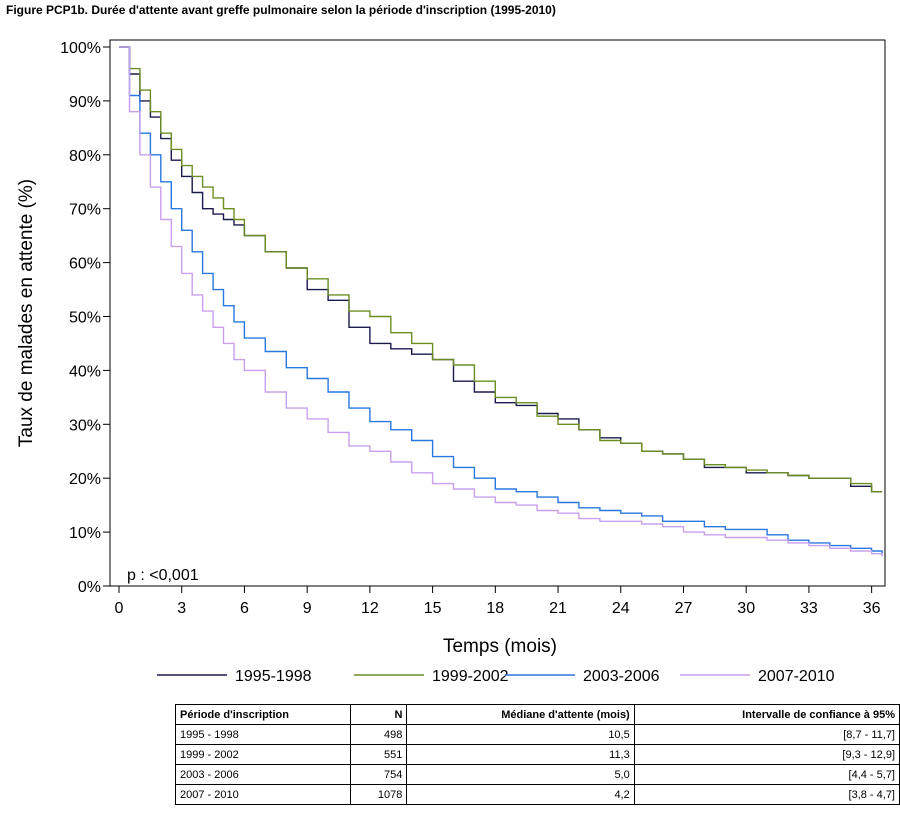  Describe the element at coordinates (244, 608) in the screenshot. I see `x-tick-label: 6` at that location.